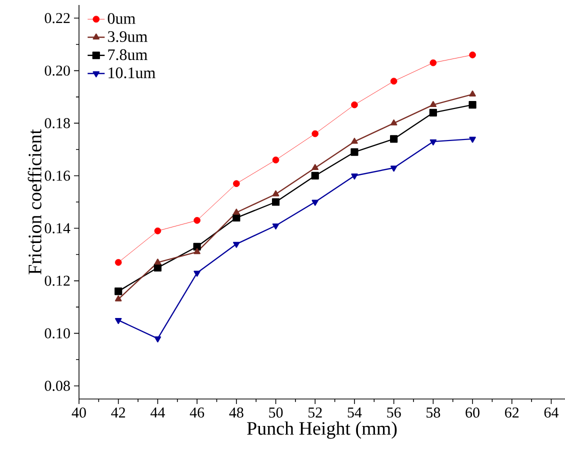  What do you see at coordinates (57, 281) in the screenshot?
I see `y-tick-label: 0.12` at bounding box center [57, 281].